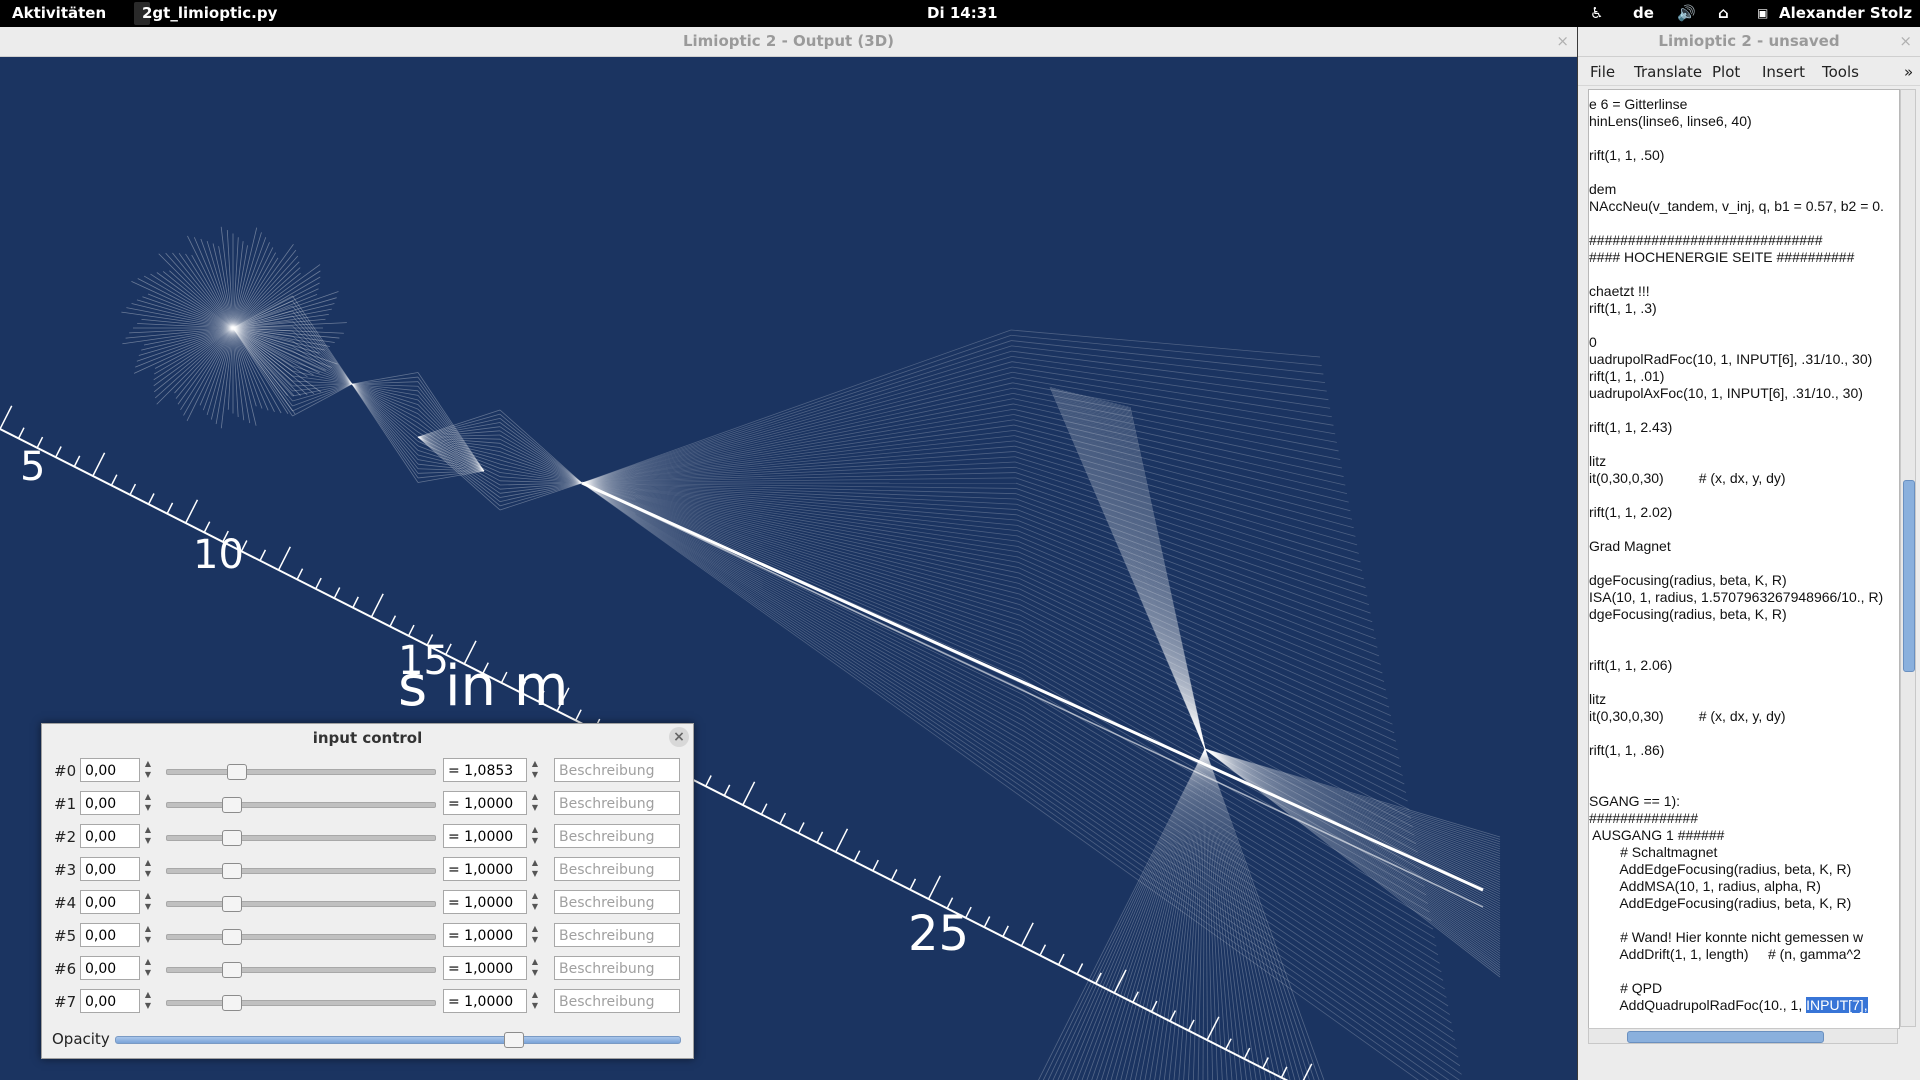  Describe the element at coordinates (962, 13) in the screenshot. I see `clock: Di 14:31` at that location.